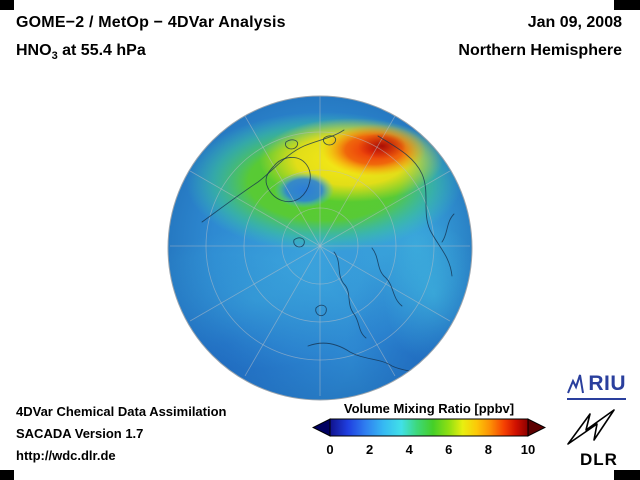  I want to click on dlr-logo-text: DLR, so click(599, 459).